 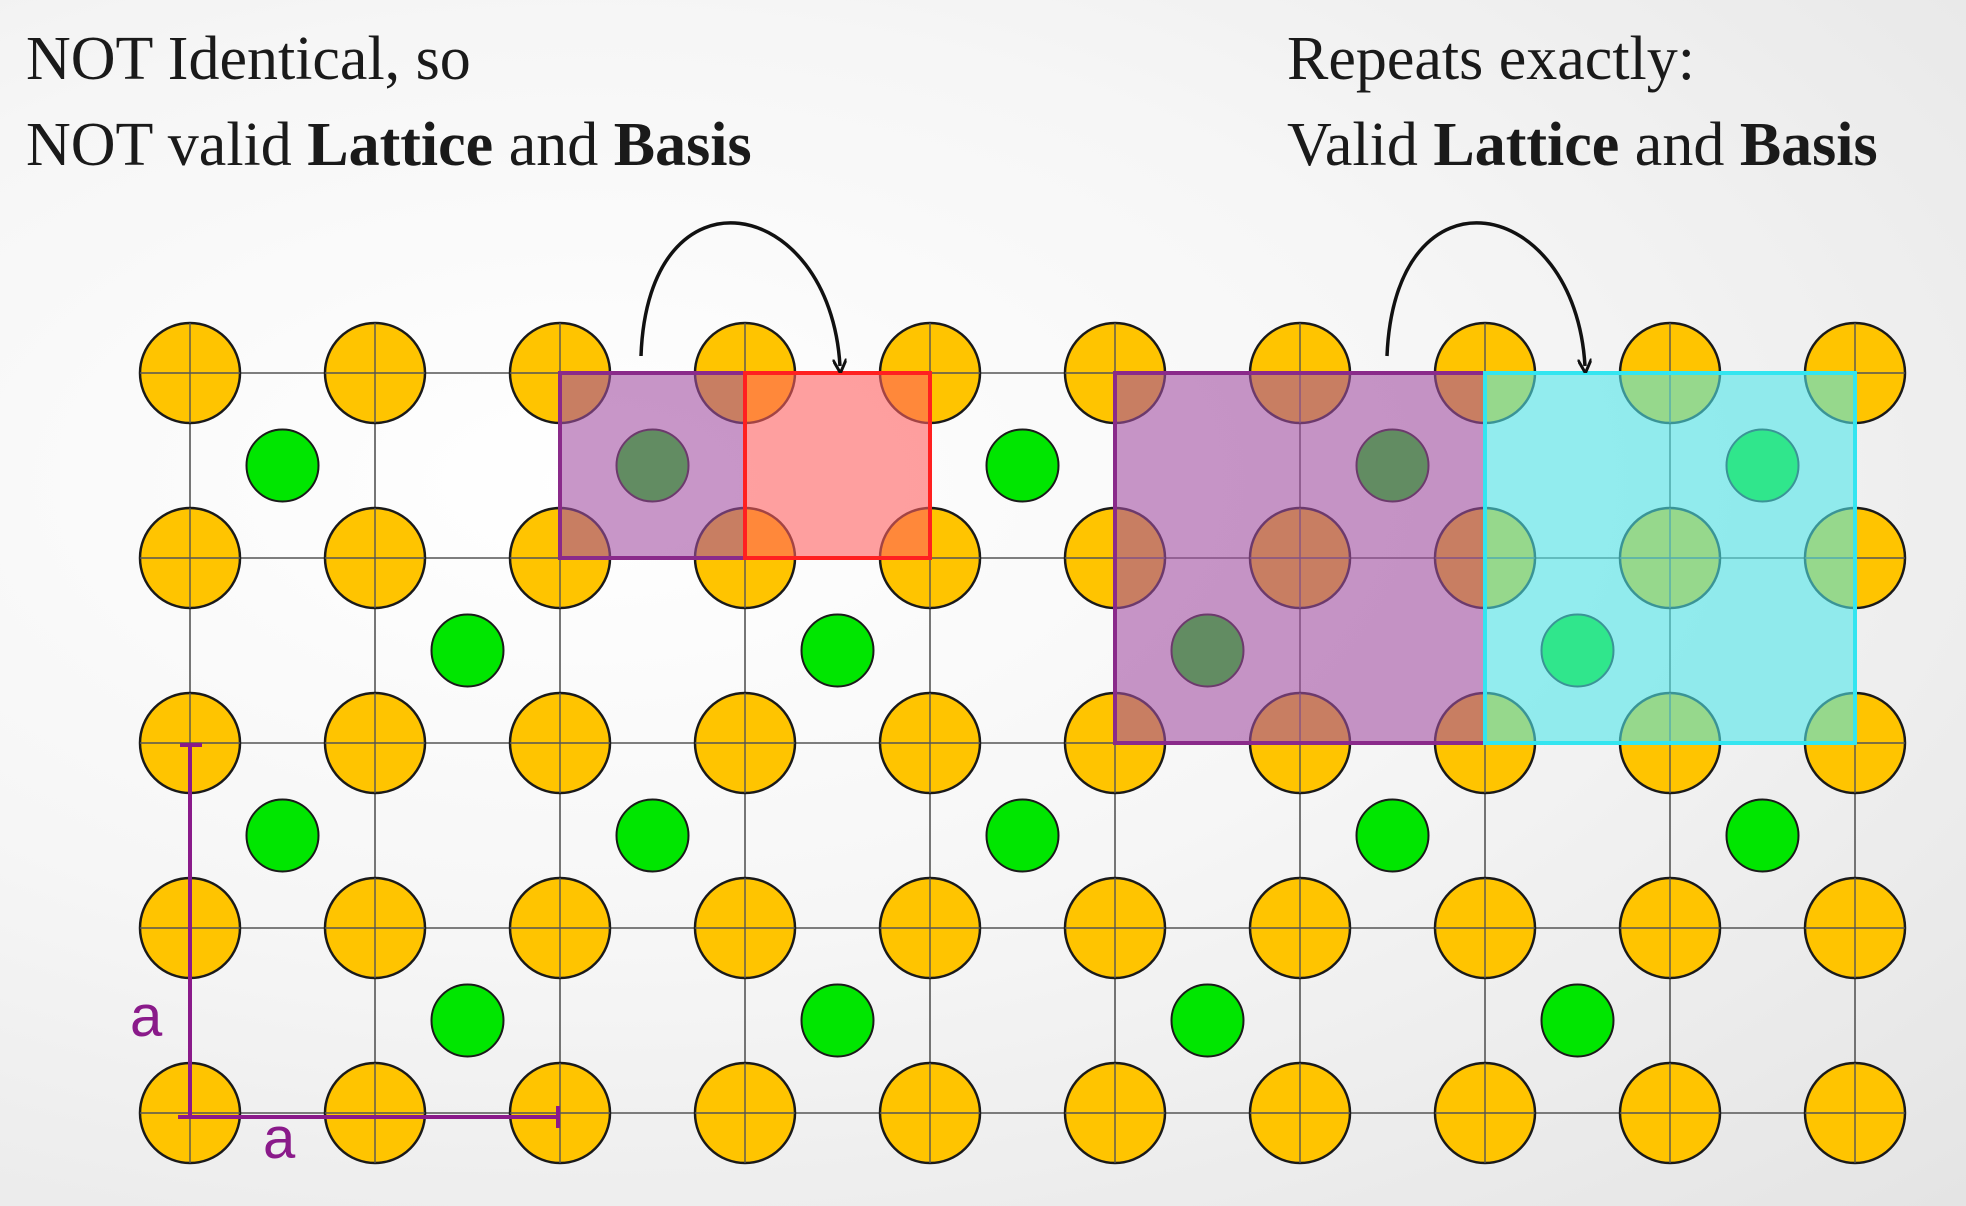 What do you see at coordinates (345, 957) in the screenshot?
I see `lattice-axes: a a` at bounding box center [345, 957].